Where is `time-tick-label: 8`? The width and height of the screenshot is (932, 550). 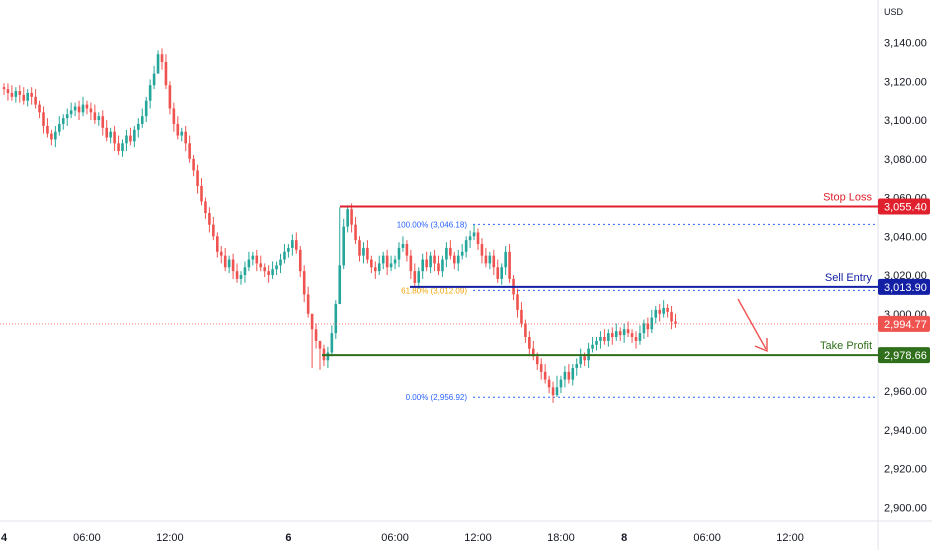 time-tick-label: 8 is located at coordinates (624, 538).